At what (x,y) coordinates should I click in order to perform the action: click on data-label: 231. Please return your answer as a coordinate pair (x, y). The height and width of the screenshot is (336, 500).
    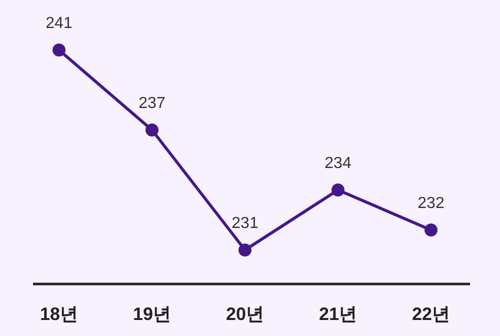
    Looking at the image, I should click on (245, 223).